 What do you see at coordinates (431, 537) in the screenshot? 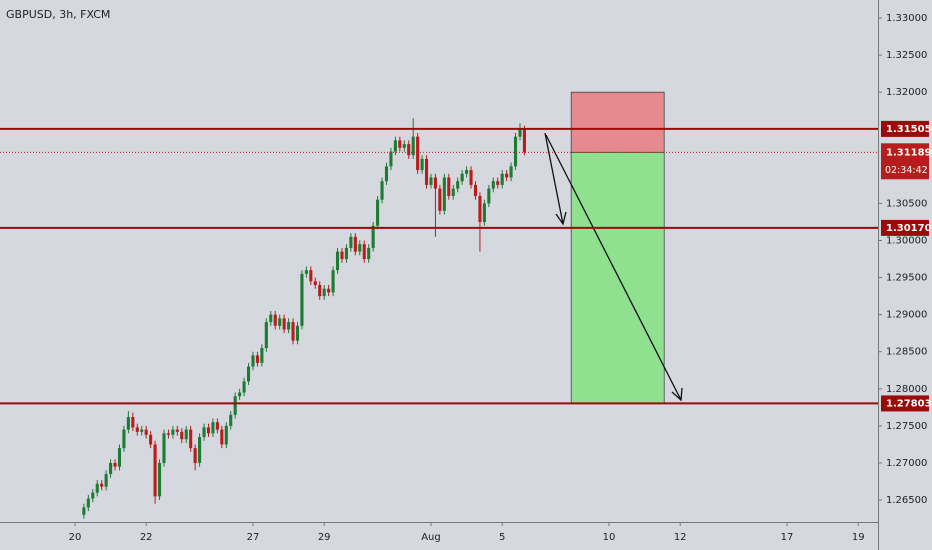
I see `x-tick-label: Aug` at bounding box center [431, 537].